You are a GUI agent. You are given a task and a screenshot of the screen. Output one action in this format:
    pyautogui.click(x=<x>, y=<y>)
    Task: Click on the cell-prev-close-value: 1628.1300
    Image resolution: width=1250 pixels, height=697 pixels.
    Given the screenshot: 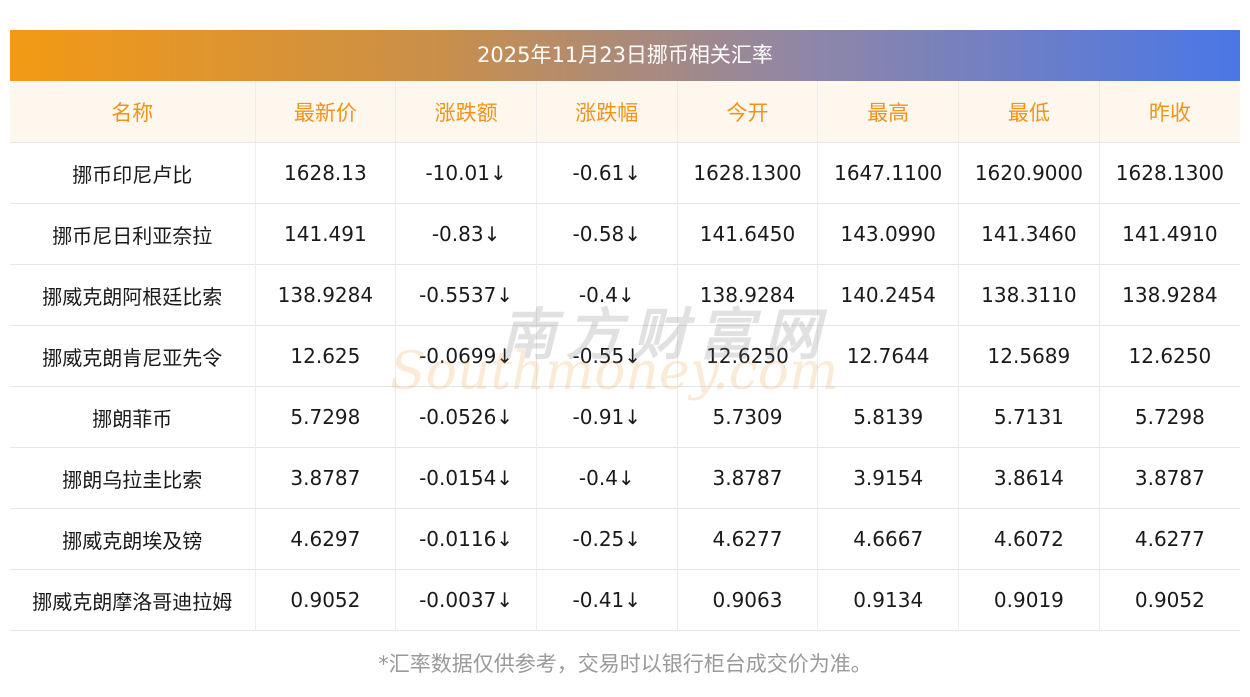 What is the action you would take?
    pyautogui.click(x=1169, y=173)
    